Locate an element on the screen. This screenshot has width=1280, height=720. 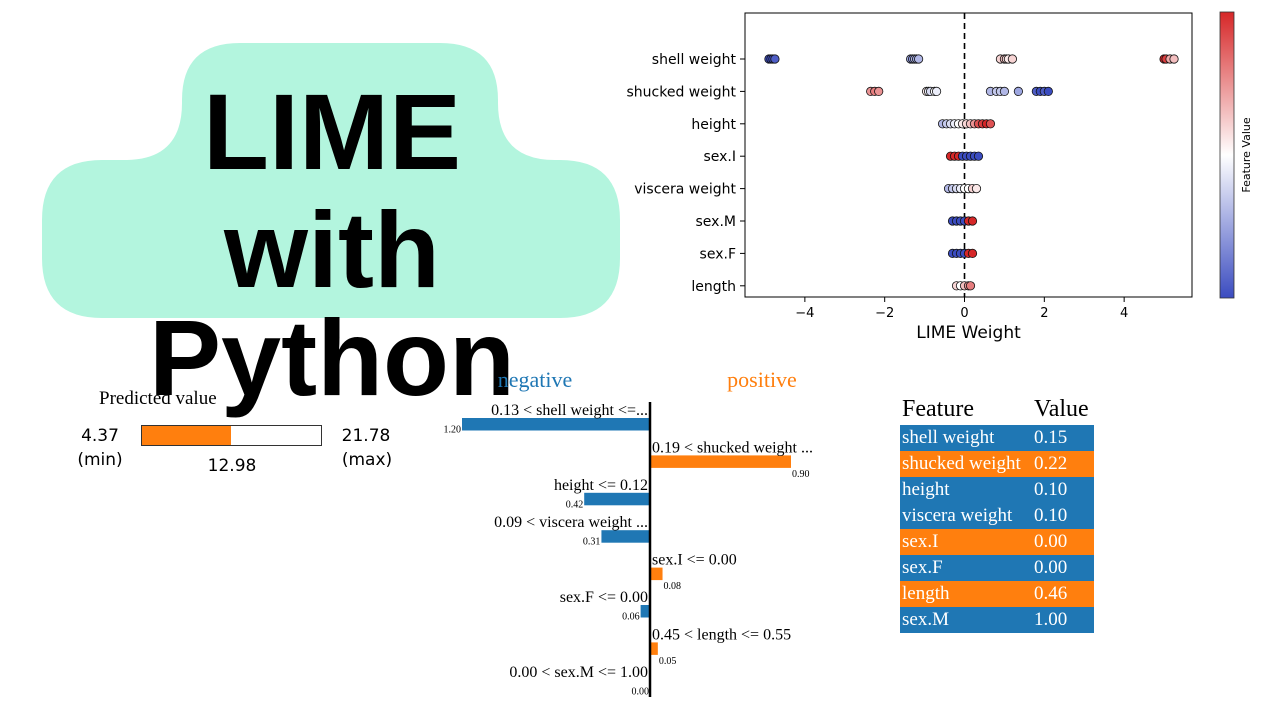
y-tick-label: shucked weight is located at coordinates (682, 92).